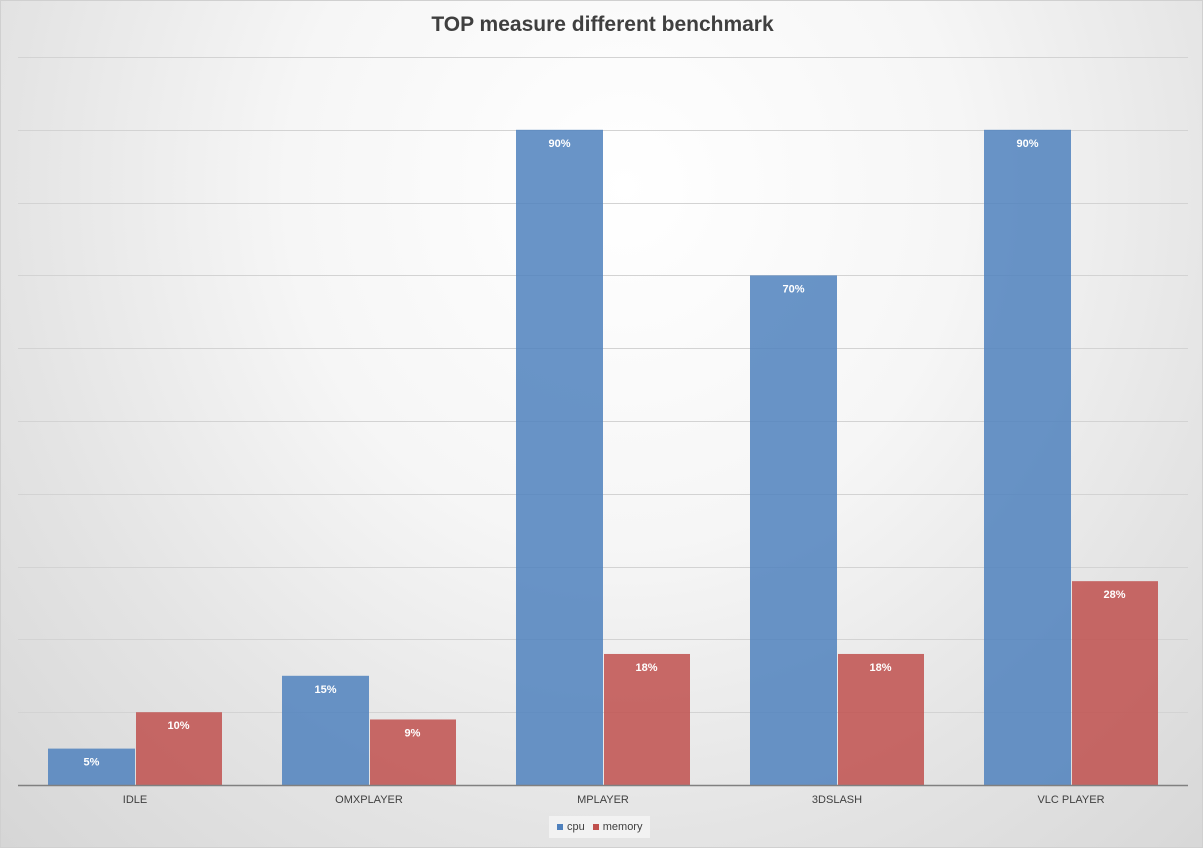  Describe the element at coordinates (602, 24) in the screenshot. I see `chart-title: TOP measure different benchmark` at that location.